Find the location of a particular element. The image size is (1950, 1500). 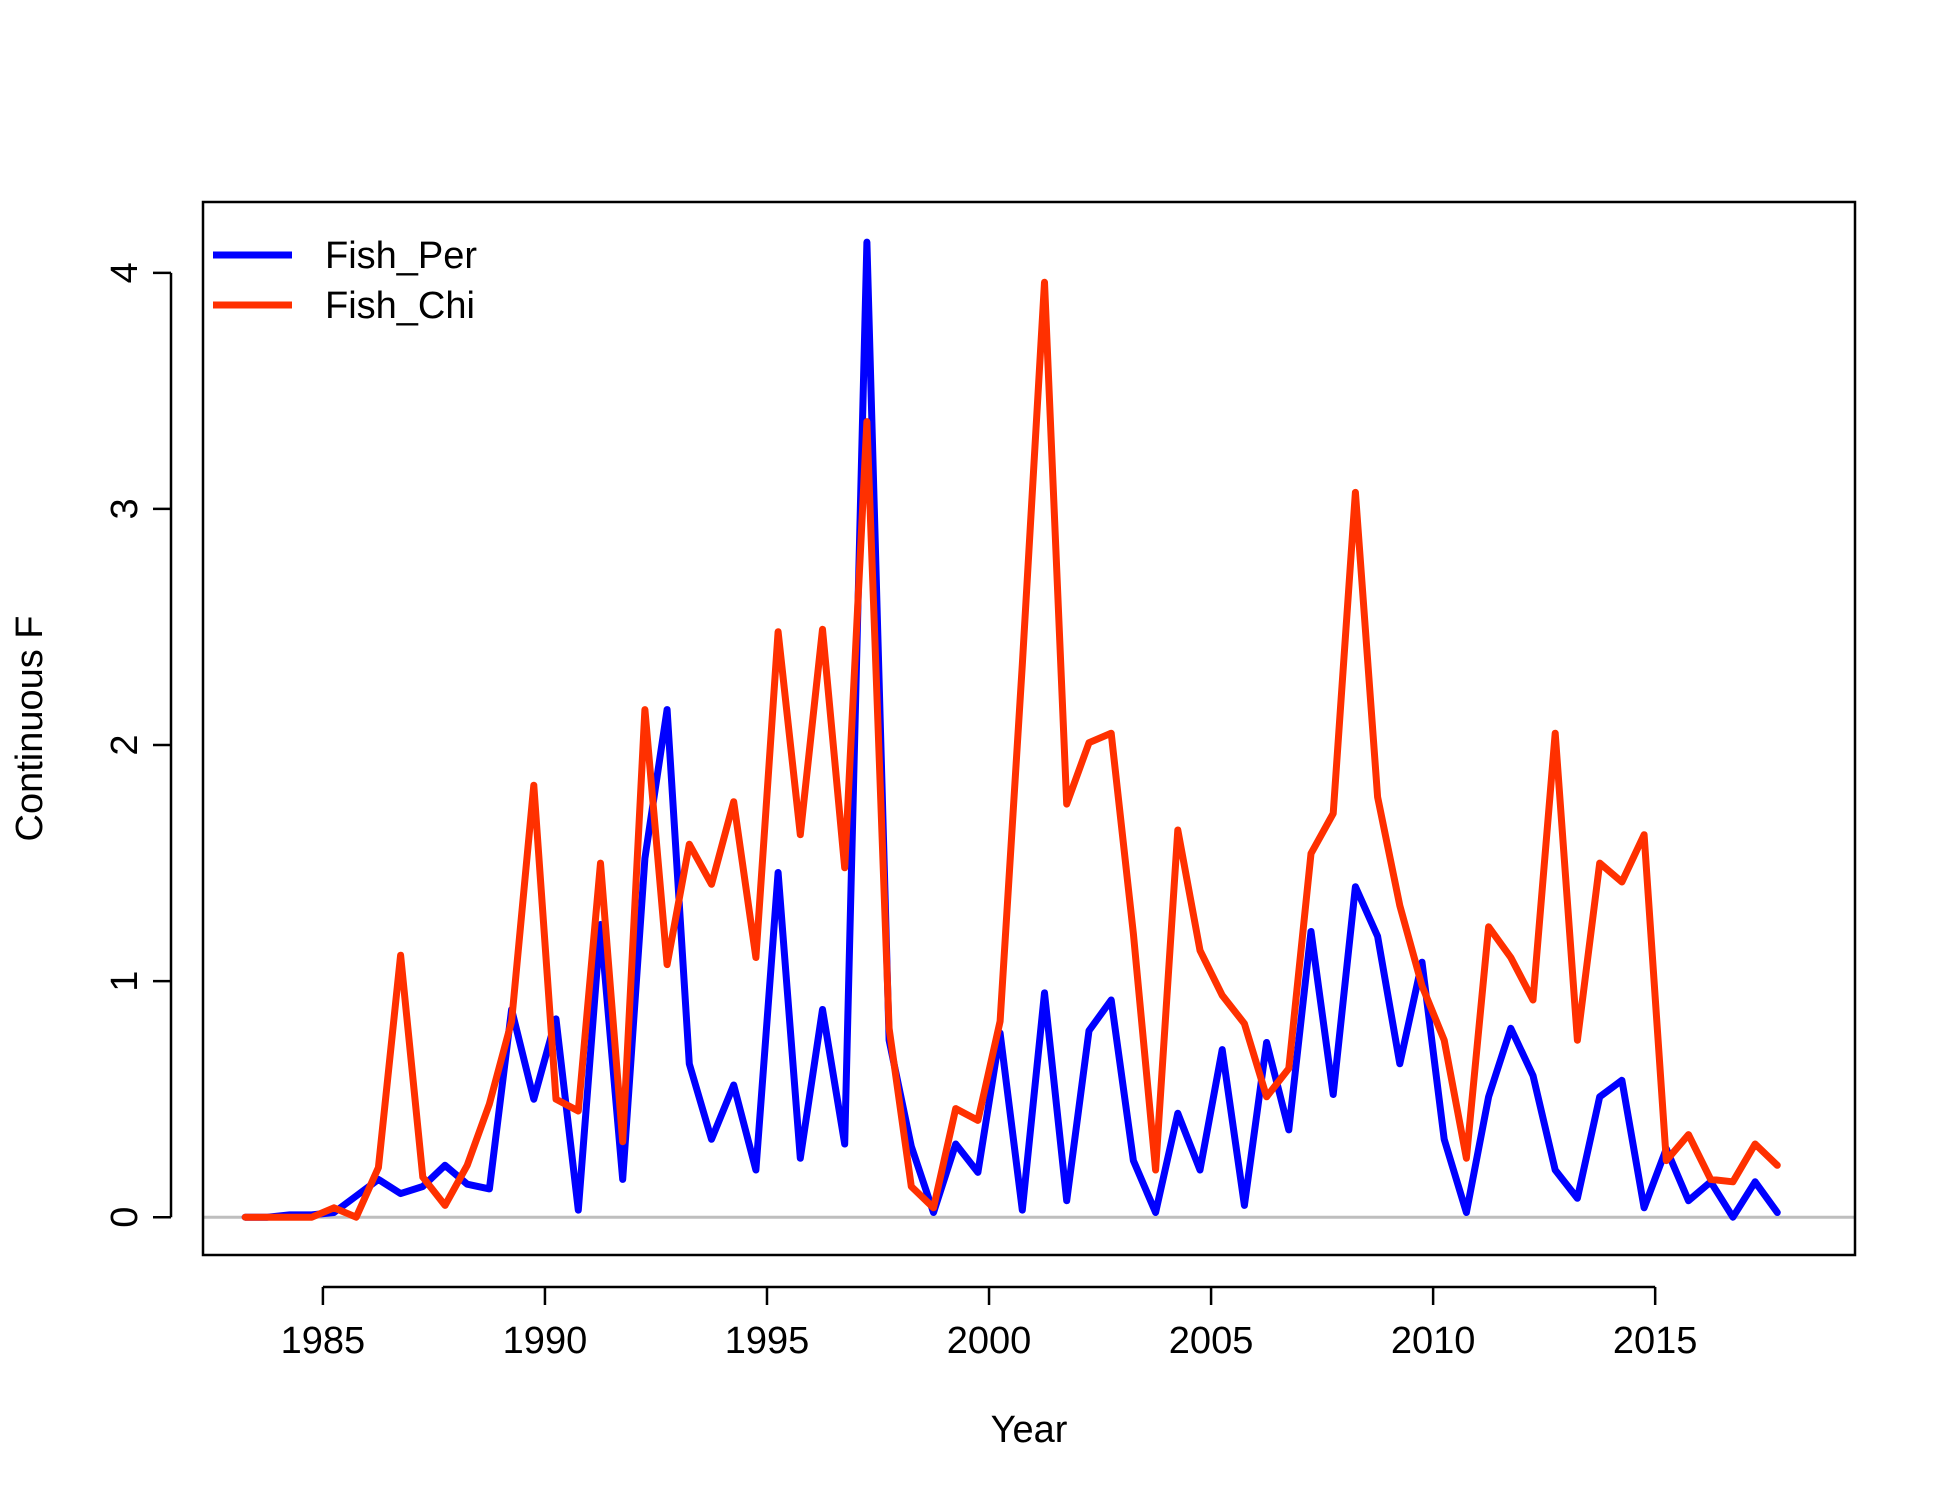

x-tick-label: 1995 is located at coordinates (767, 1341).